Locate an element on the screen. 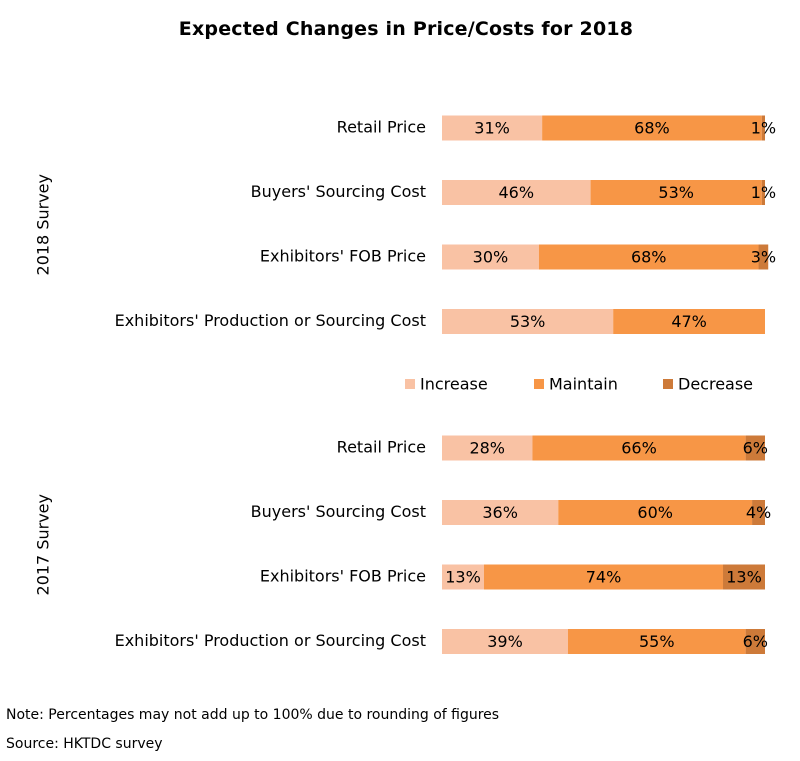 The image size is (800, 761). data-label: 30% is located at coordinates (491, 257).